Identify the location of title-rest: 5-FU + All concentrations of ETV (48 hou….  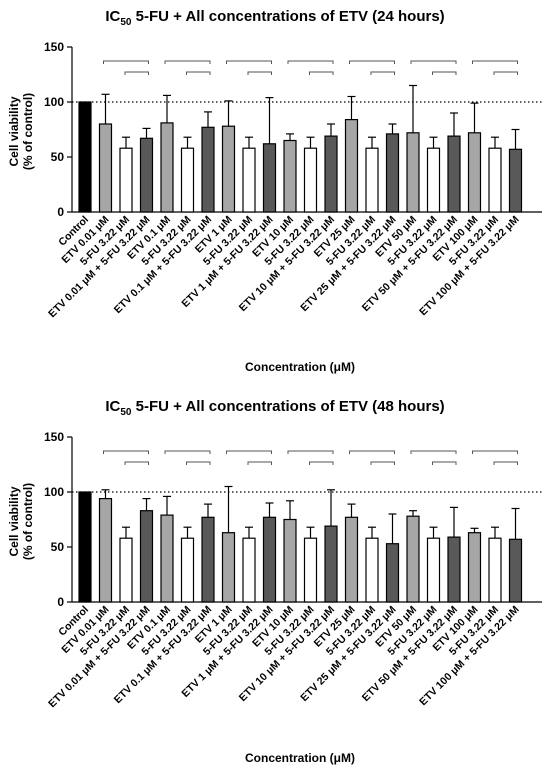
(288, 406).